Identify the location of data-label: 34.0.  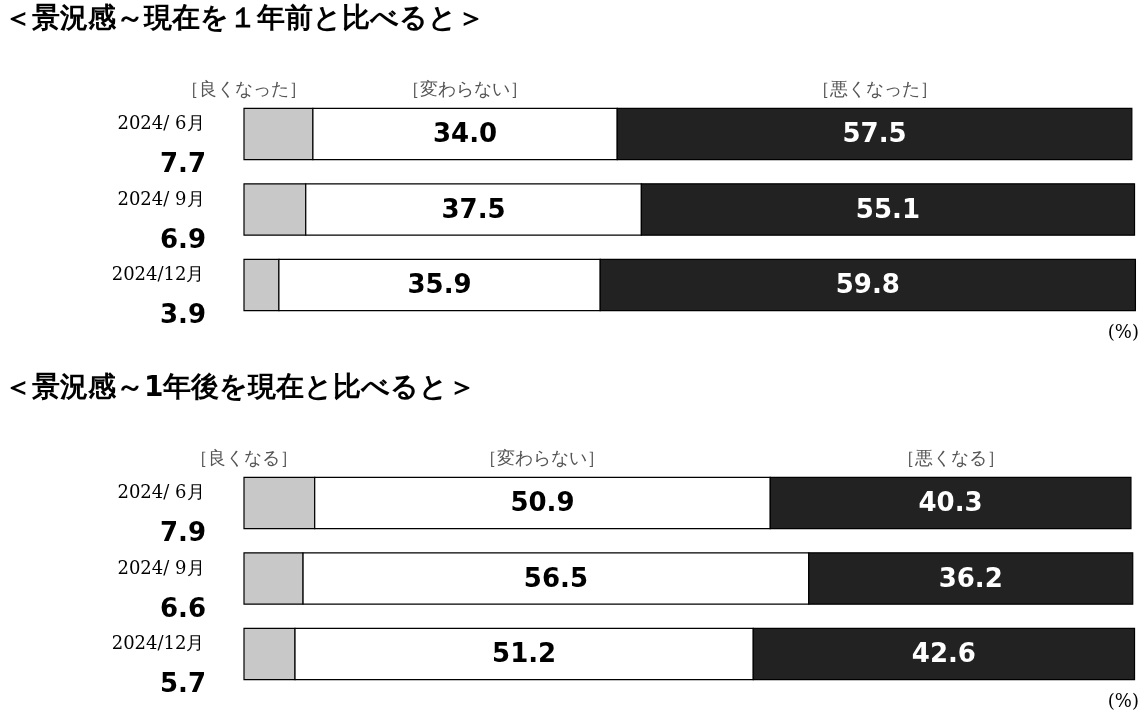
(465, 133).